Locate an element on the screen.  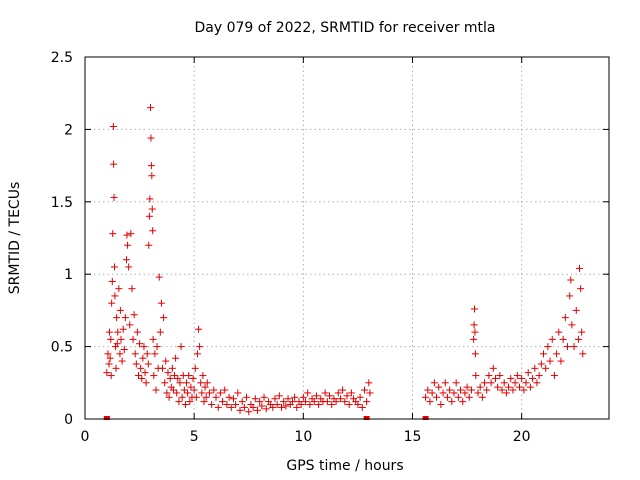
y-tick-label: 2.5 is located at coordinates (62, 58).